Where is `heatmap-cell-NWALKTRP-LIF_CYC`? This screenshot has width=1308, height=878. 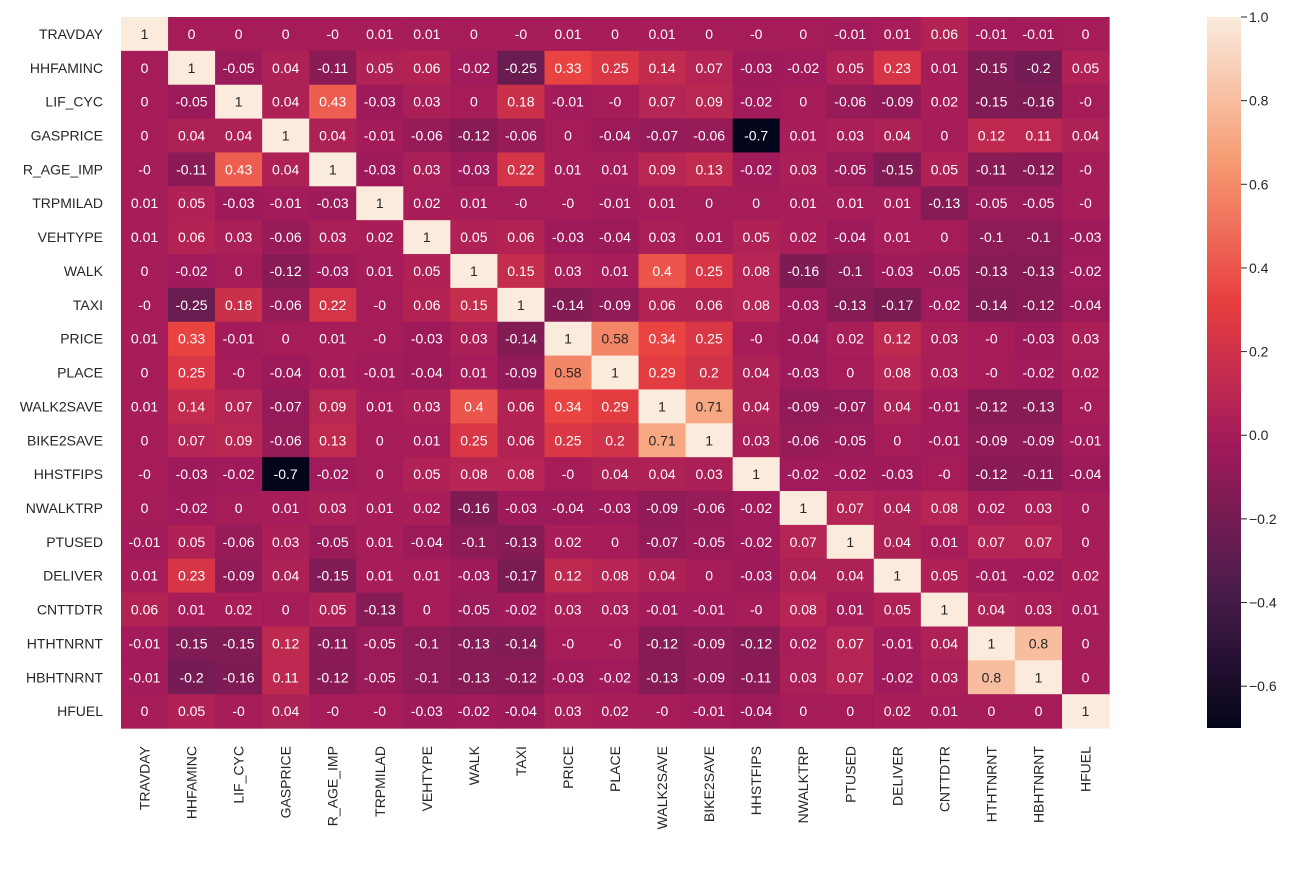
heatmap-cell-NWALKTRP-LIF_CYC is located at coordinates (239, 508).